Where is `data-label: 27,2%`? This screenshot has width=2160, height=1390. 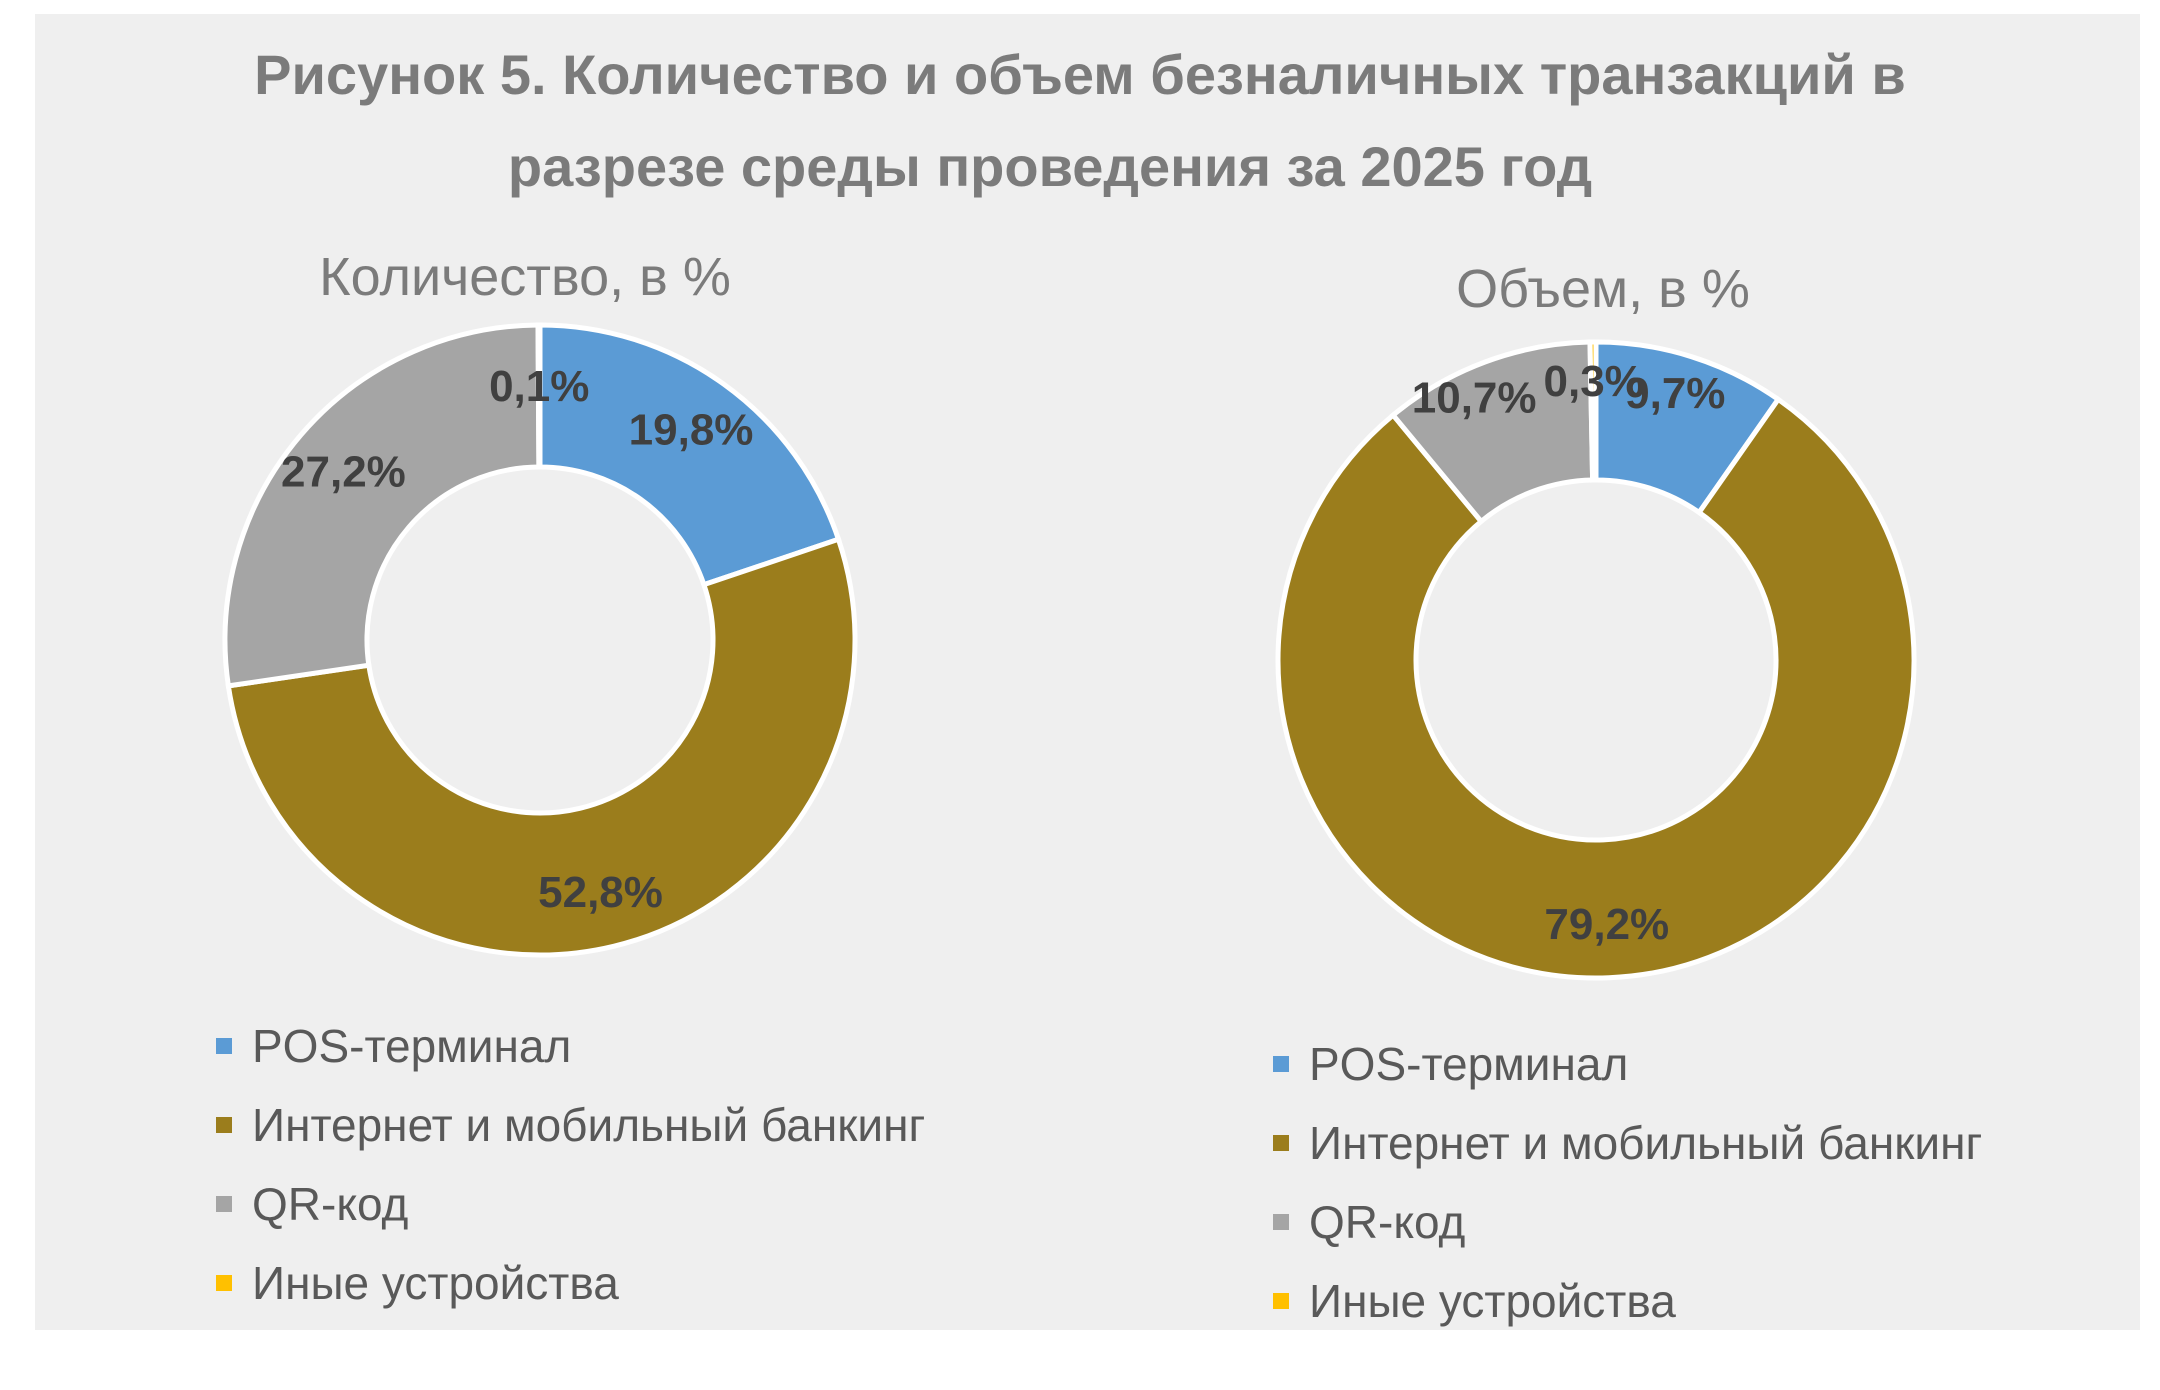
data-label: 27,2% is located at coordinates (343, 471).